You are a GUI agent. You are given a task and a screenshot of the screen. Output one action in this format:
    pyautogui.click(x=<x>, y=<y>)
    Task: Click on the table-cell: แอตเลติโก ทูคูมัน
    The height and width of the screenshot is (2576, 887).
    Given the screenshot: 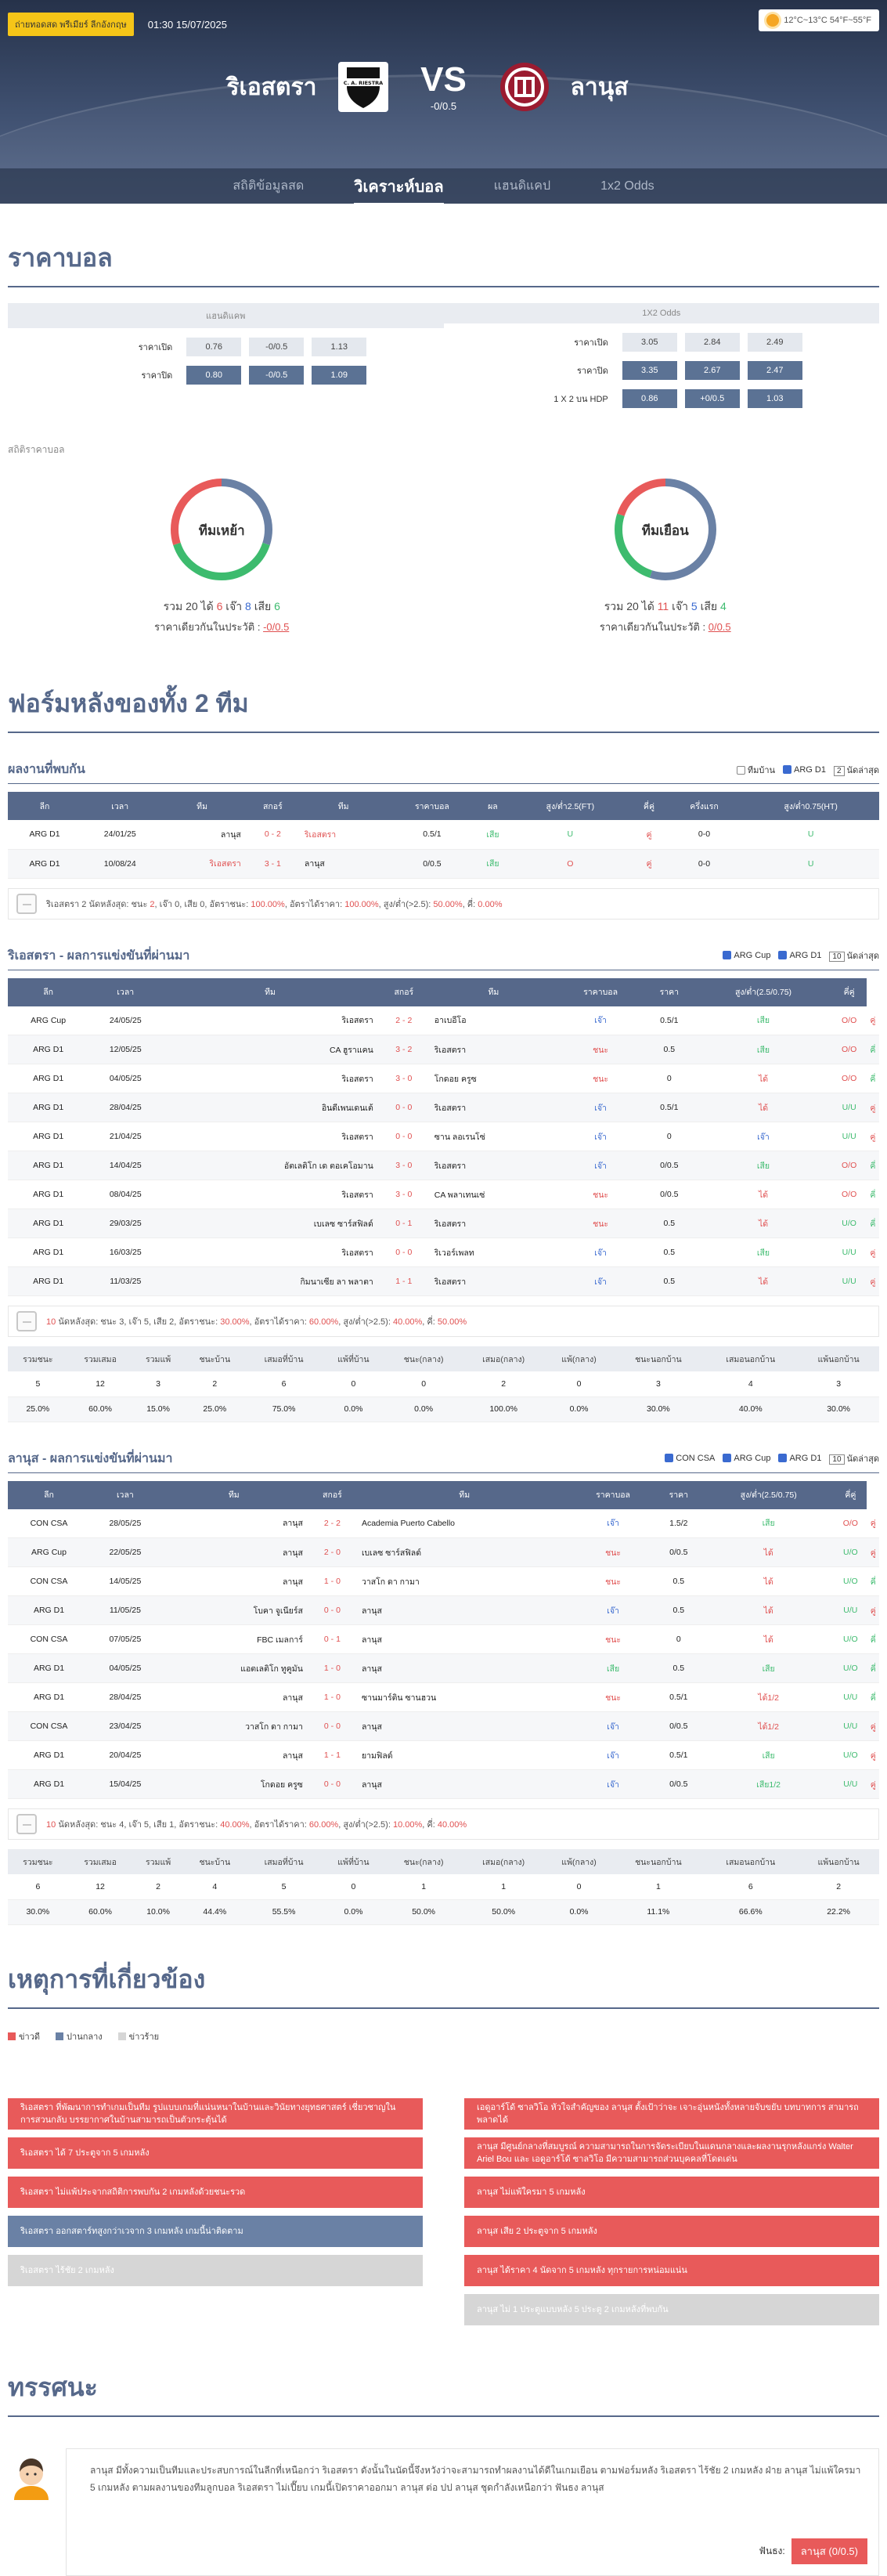 What is the action you would take?
    pyautogui.click(x=234, y=1668)
    